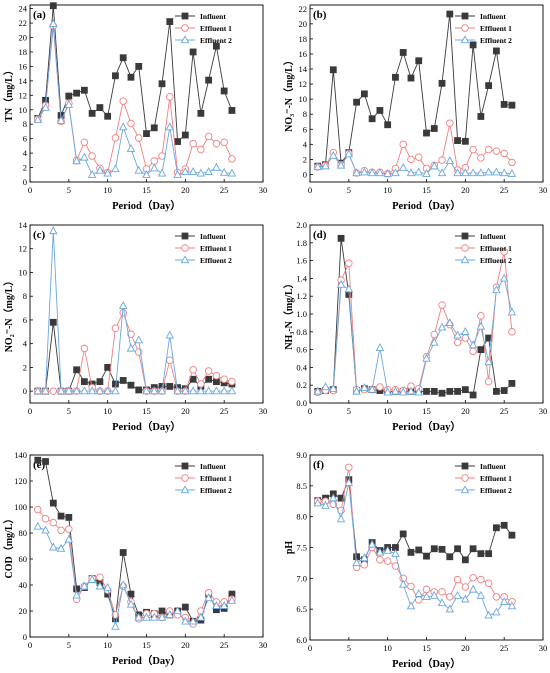 This screenshot has height=673, width=550. I want to click on panel-label: (d), so click(320, 235).